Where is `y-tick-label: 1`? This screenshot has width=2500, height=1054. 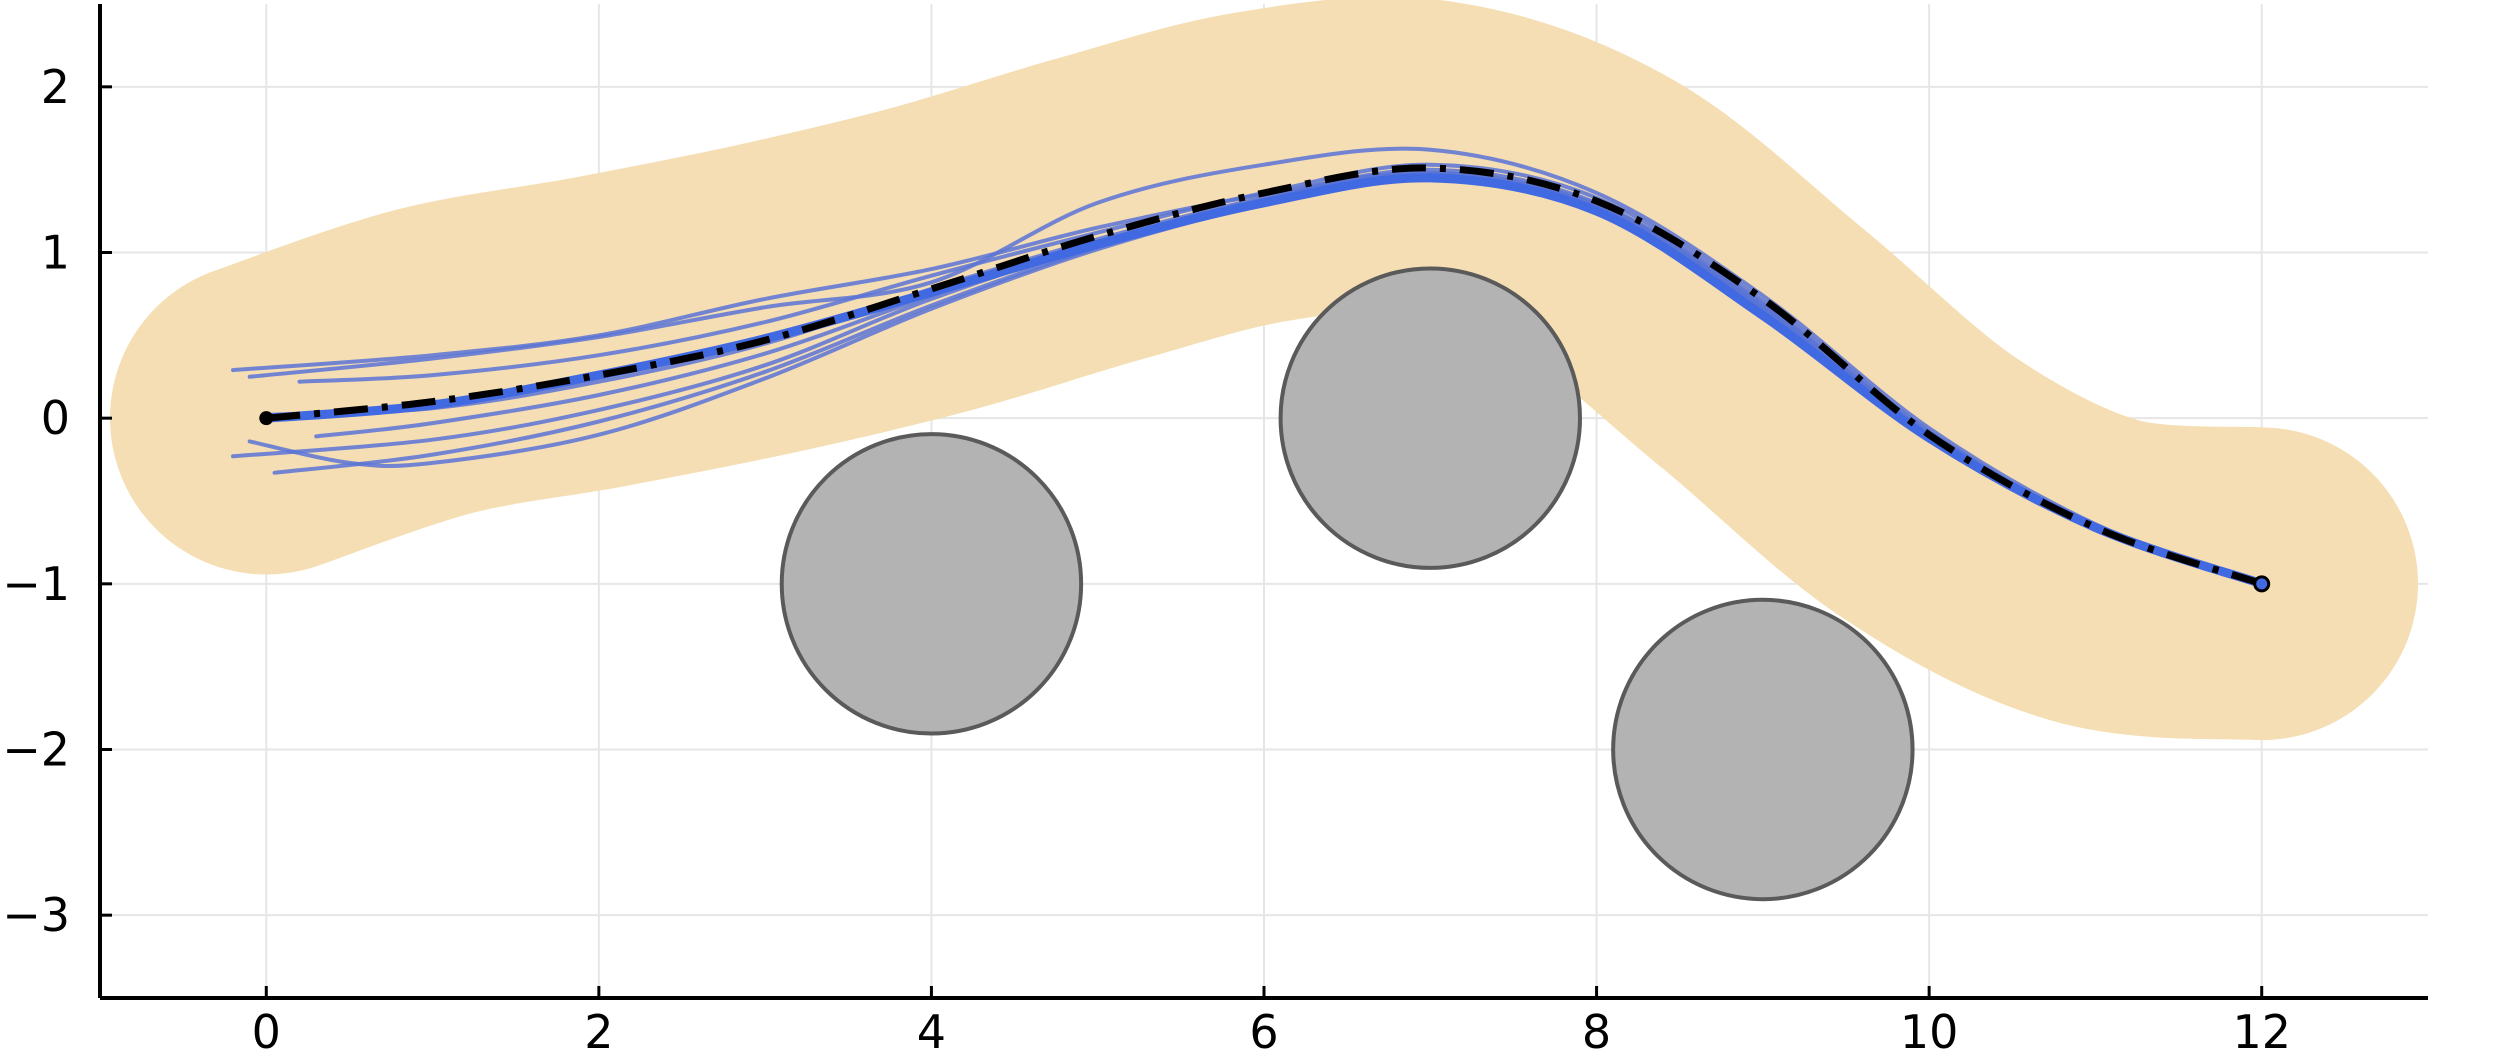 y-tick-label: 1 is located at coordinates (55, 253).